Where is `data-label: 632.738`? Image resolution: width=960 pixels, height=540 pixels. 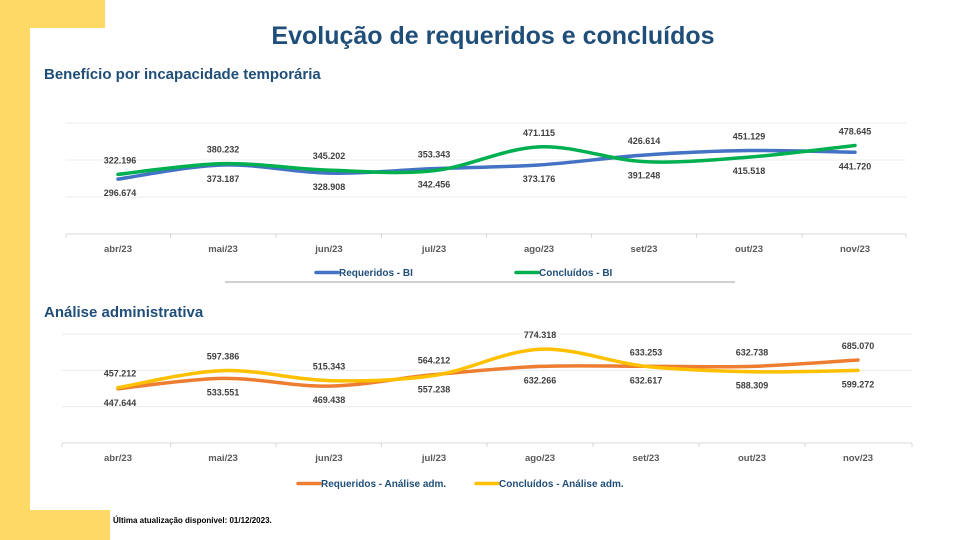
data-label: 632.738 is located at coordinates (752, 352).